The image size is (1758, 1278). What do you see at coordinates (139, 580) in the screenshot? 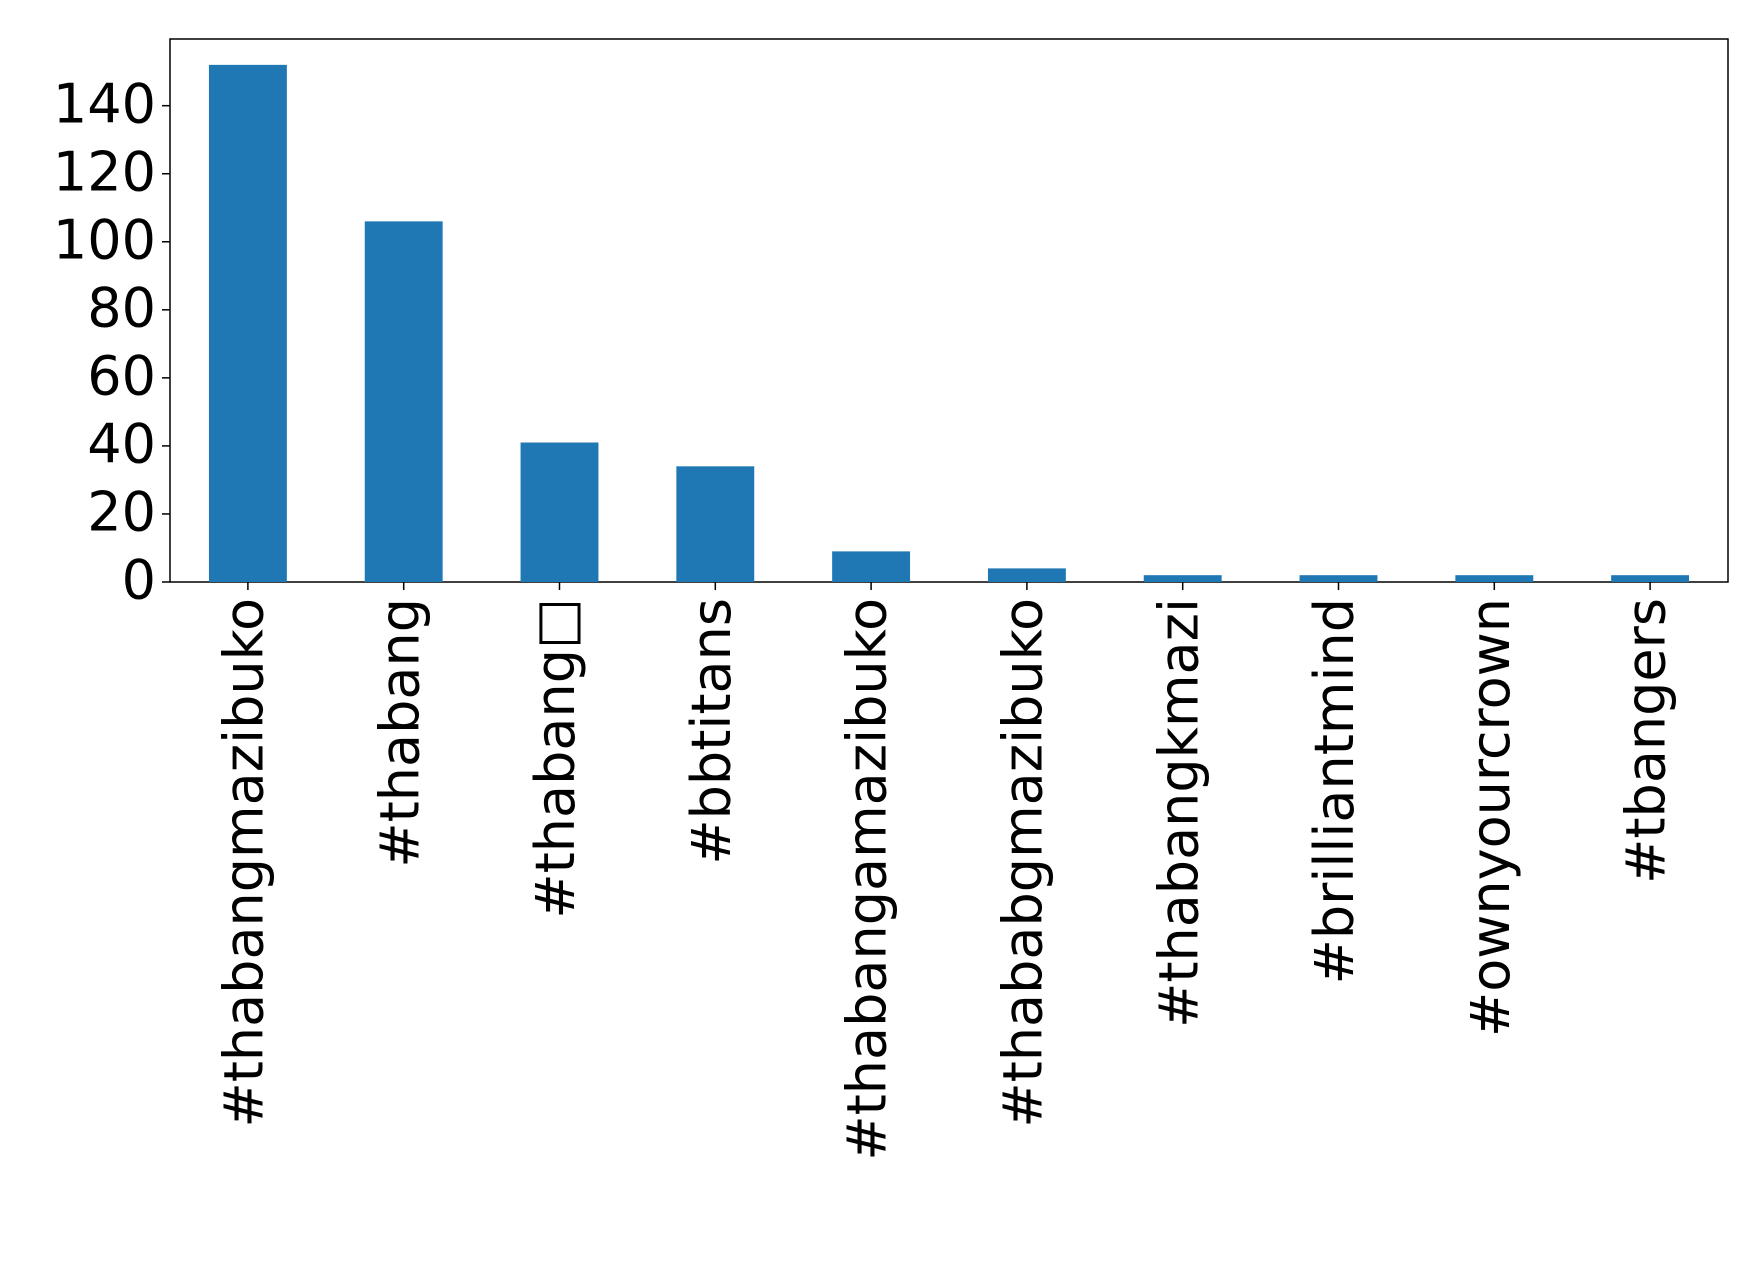
I see `y-tick-label: 0` at bounding box center [139, 580].